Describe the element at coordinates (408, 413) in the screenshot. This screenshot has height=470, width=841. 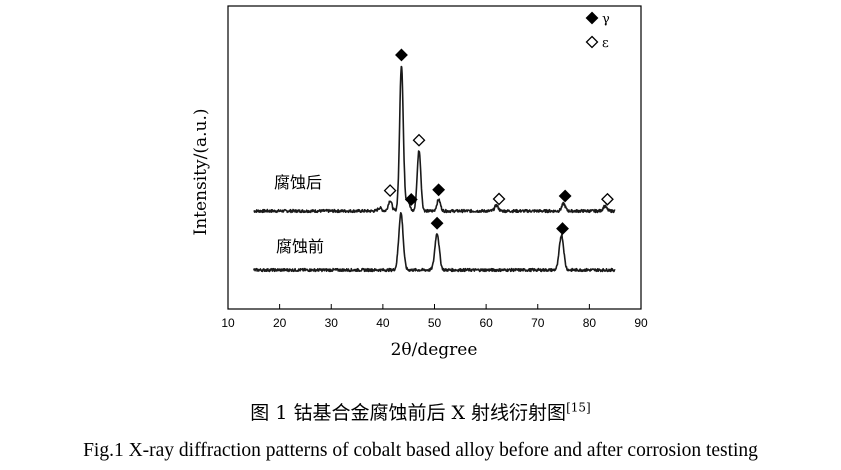
I see `caption-cn-text: 图 1 钴基合金腐蚀前后 X 射线衍射图` at that location.